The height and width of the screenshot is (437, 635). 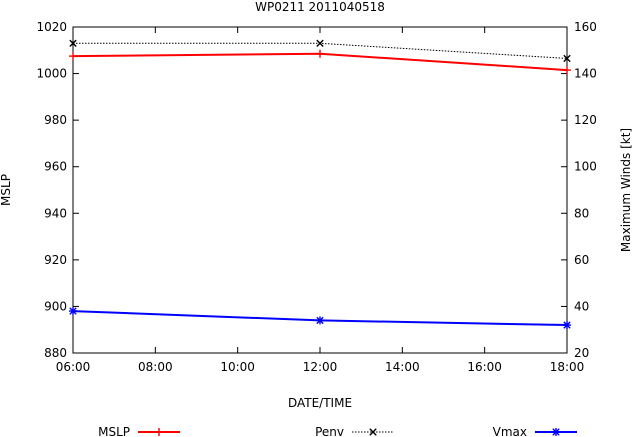 I want to click on legend-item-vmax: Vmax, so click(x=535, y=431).